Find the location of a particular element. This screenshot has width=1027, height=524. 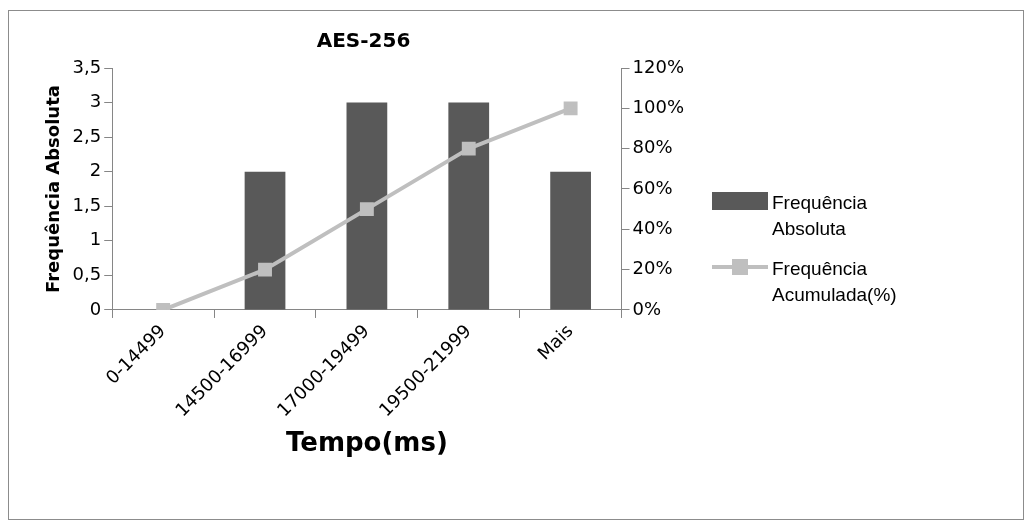

y-axis-title: Frequência Absoluta is located at coordinates (53, 189).